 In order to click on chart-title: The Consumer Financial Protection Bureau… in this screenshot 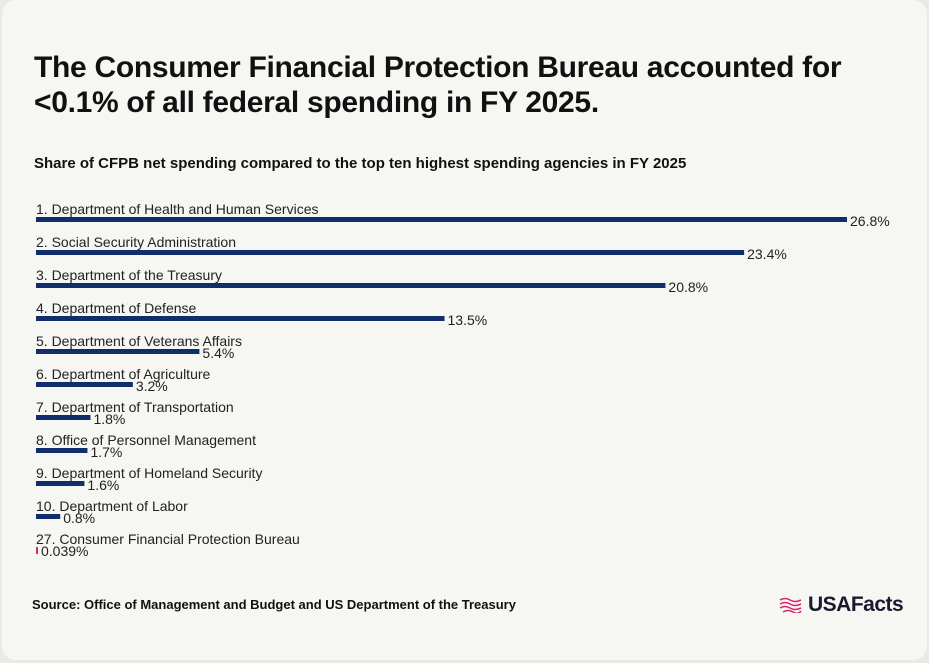, I will do `click(438, 85)`.